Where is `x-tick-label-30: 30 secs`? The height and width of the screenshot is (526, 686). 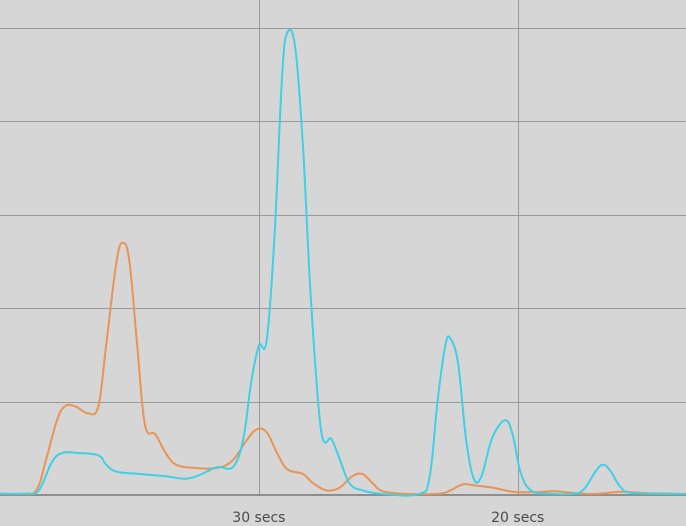 x-tick-label-30: 30 secs is located at coordinates (258, 518).